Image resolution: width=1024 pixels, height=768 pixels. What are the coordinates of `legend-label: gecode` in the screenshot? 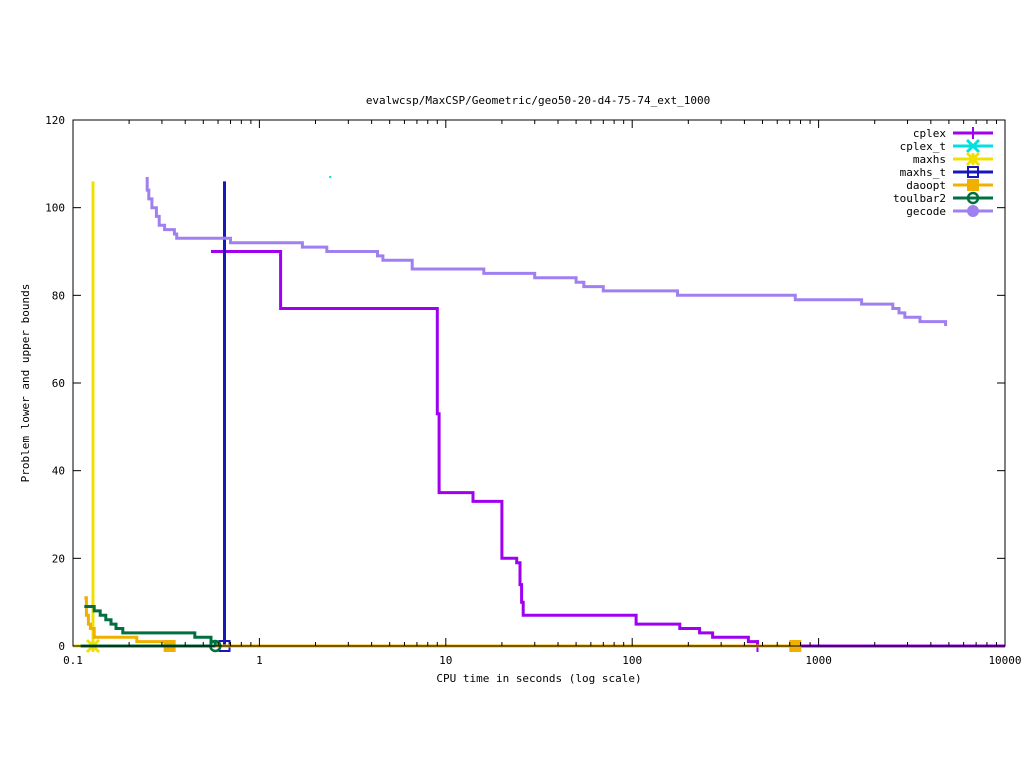 It's located at (926, 211).